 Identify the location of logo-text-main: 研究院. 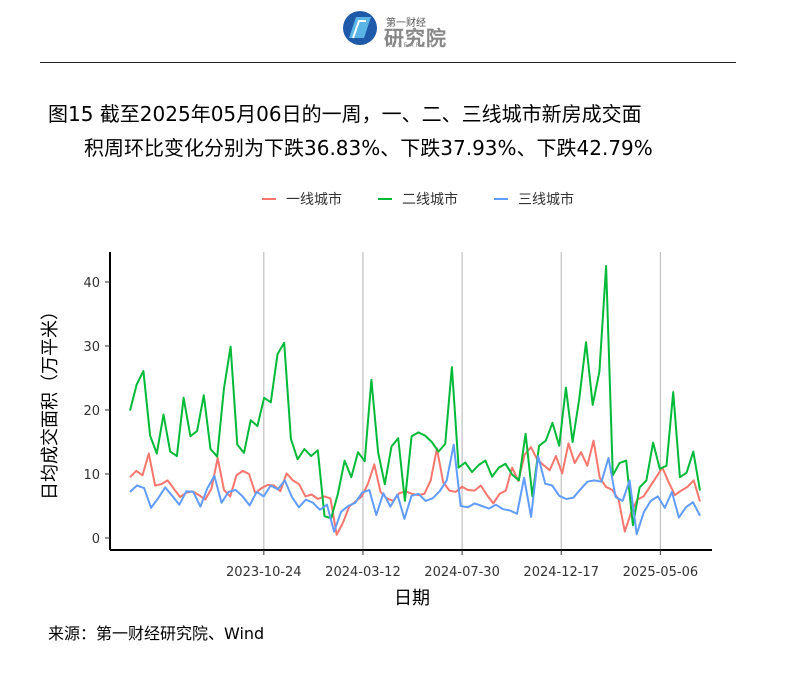
(415, 38).